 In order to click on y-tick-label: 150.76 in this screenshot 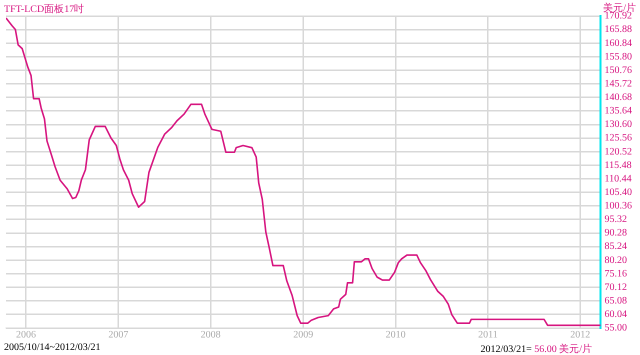, I will do `click(618, 70)`.